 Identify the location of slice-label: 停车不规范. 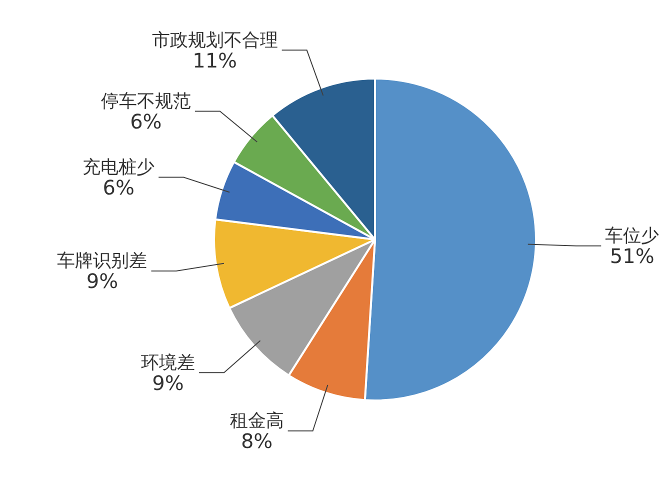
(145, 101).